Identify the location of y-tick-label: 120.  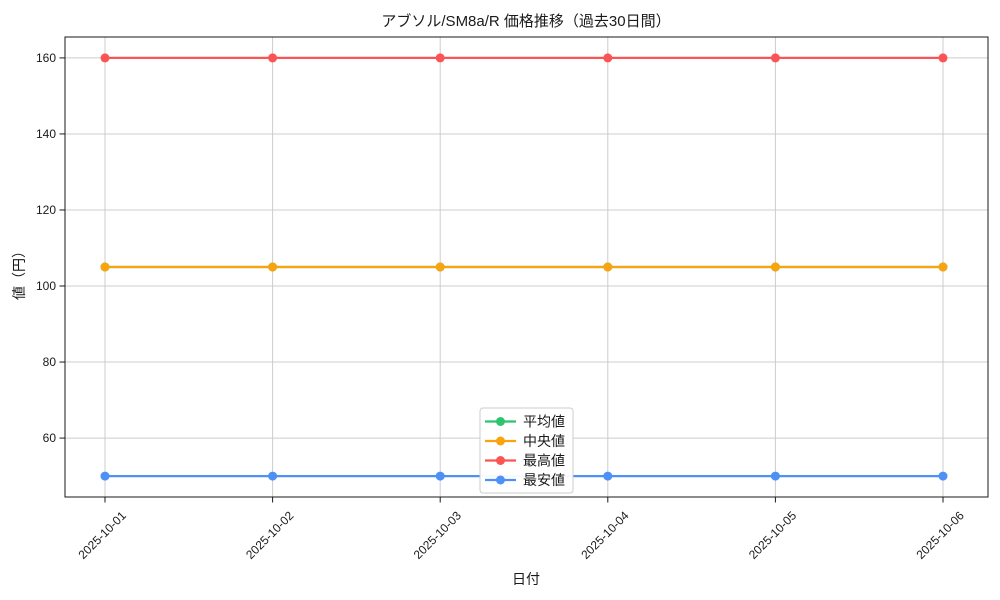
(46, 210).